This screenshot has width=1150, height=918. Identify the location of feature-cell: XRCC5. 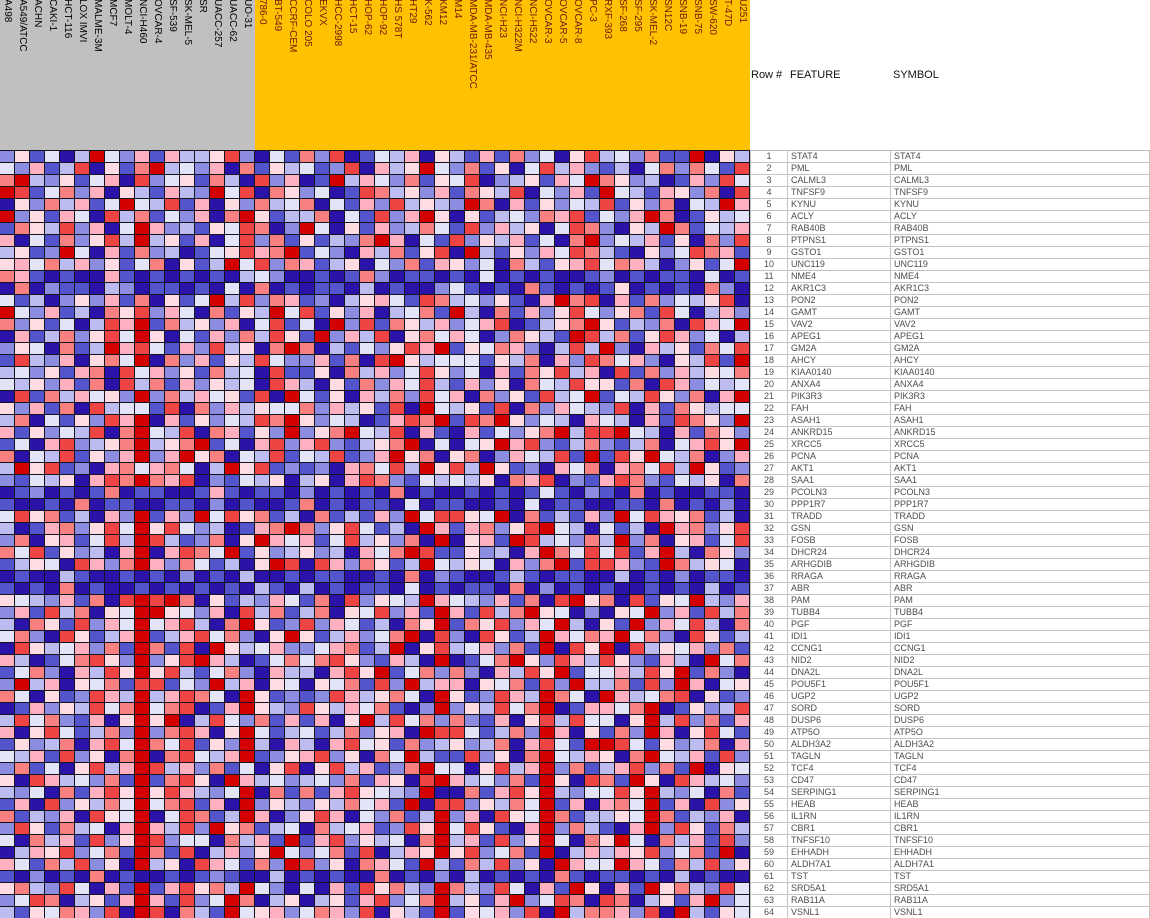
(839, 444).